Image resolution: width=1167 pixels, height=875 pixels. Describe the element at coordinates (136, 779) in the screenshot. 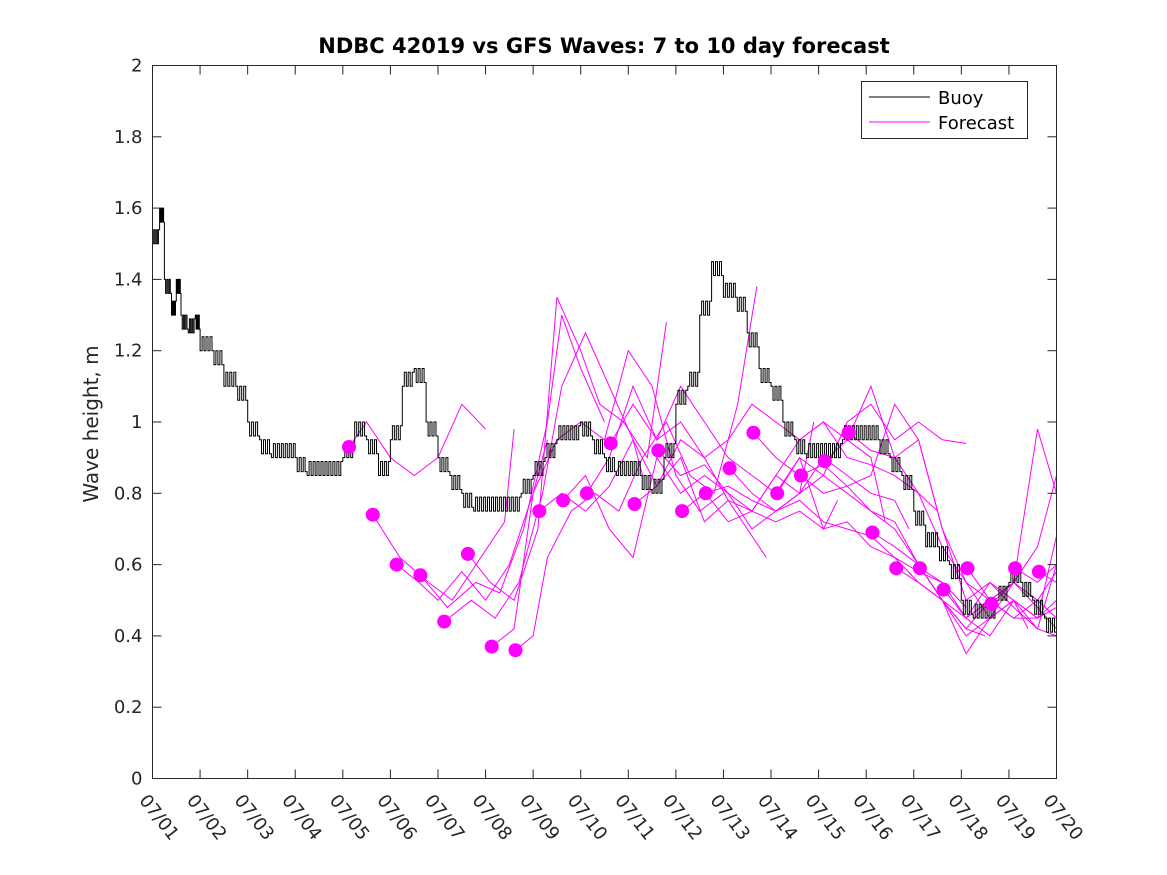

I see `y-tick-label: 0` at that location.